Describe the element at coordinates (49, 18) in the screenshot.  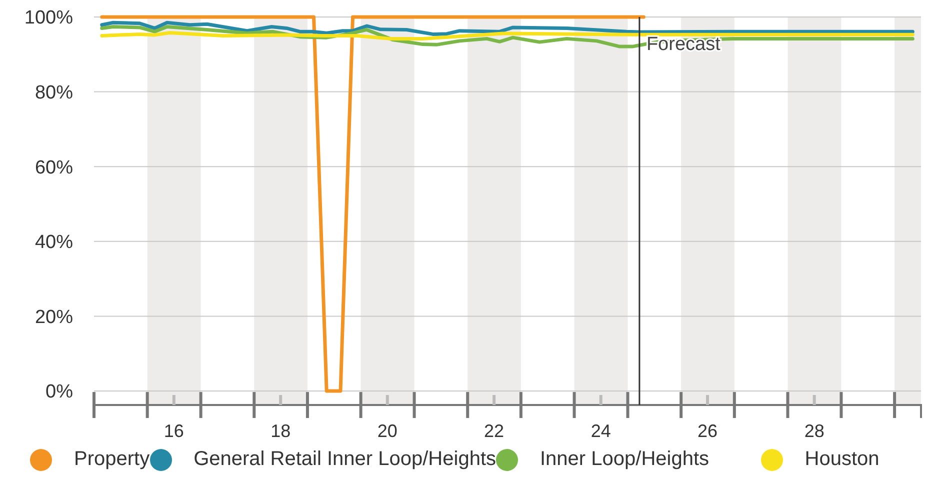
I see `y-tick-label: 100%` at that location.